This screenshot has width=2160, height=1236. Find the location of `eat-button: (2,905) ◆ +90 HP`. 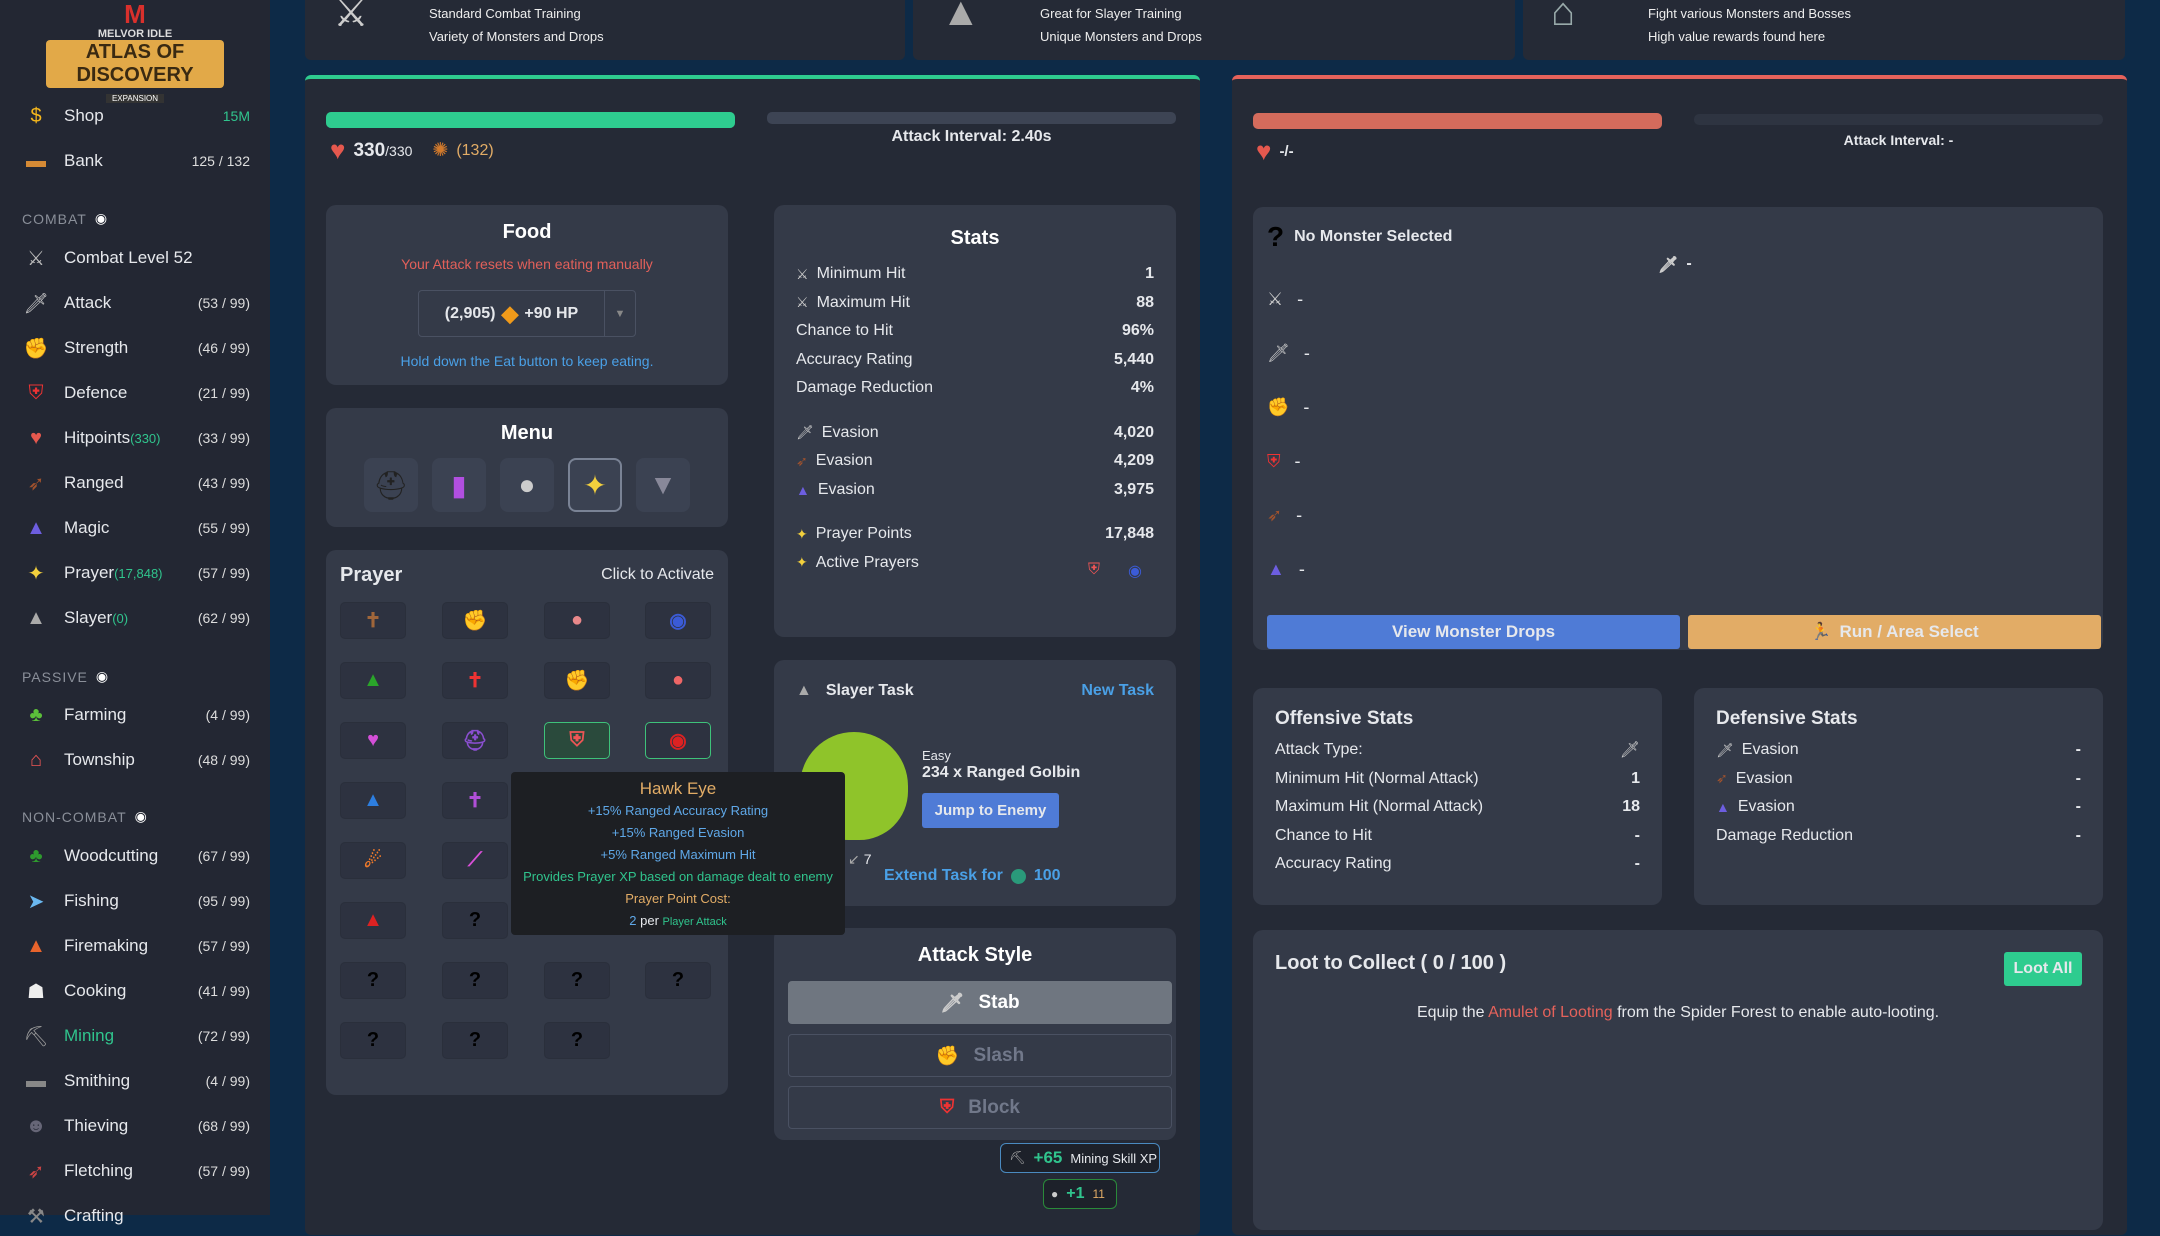

eat-button: (2,905) ◆ +90 HP is located at coordinates (512, 313).